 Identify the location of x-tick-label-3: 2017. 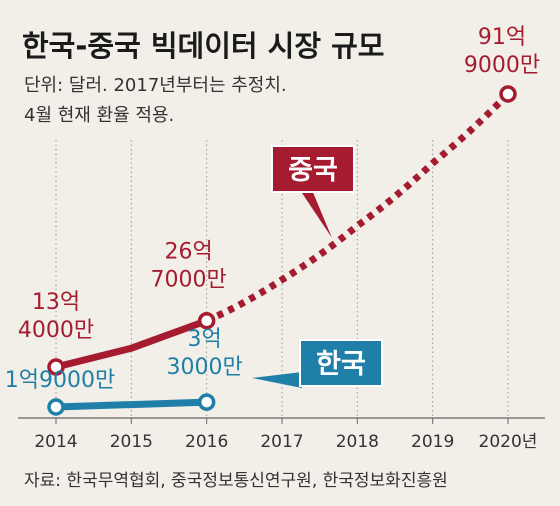
(281, 442).